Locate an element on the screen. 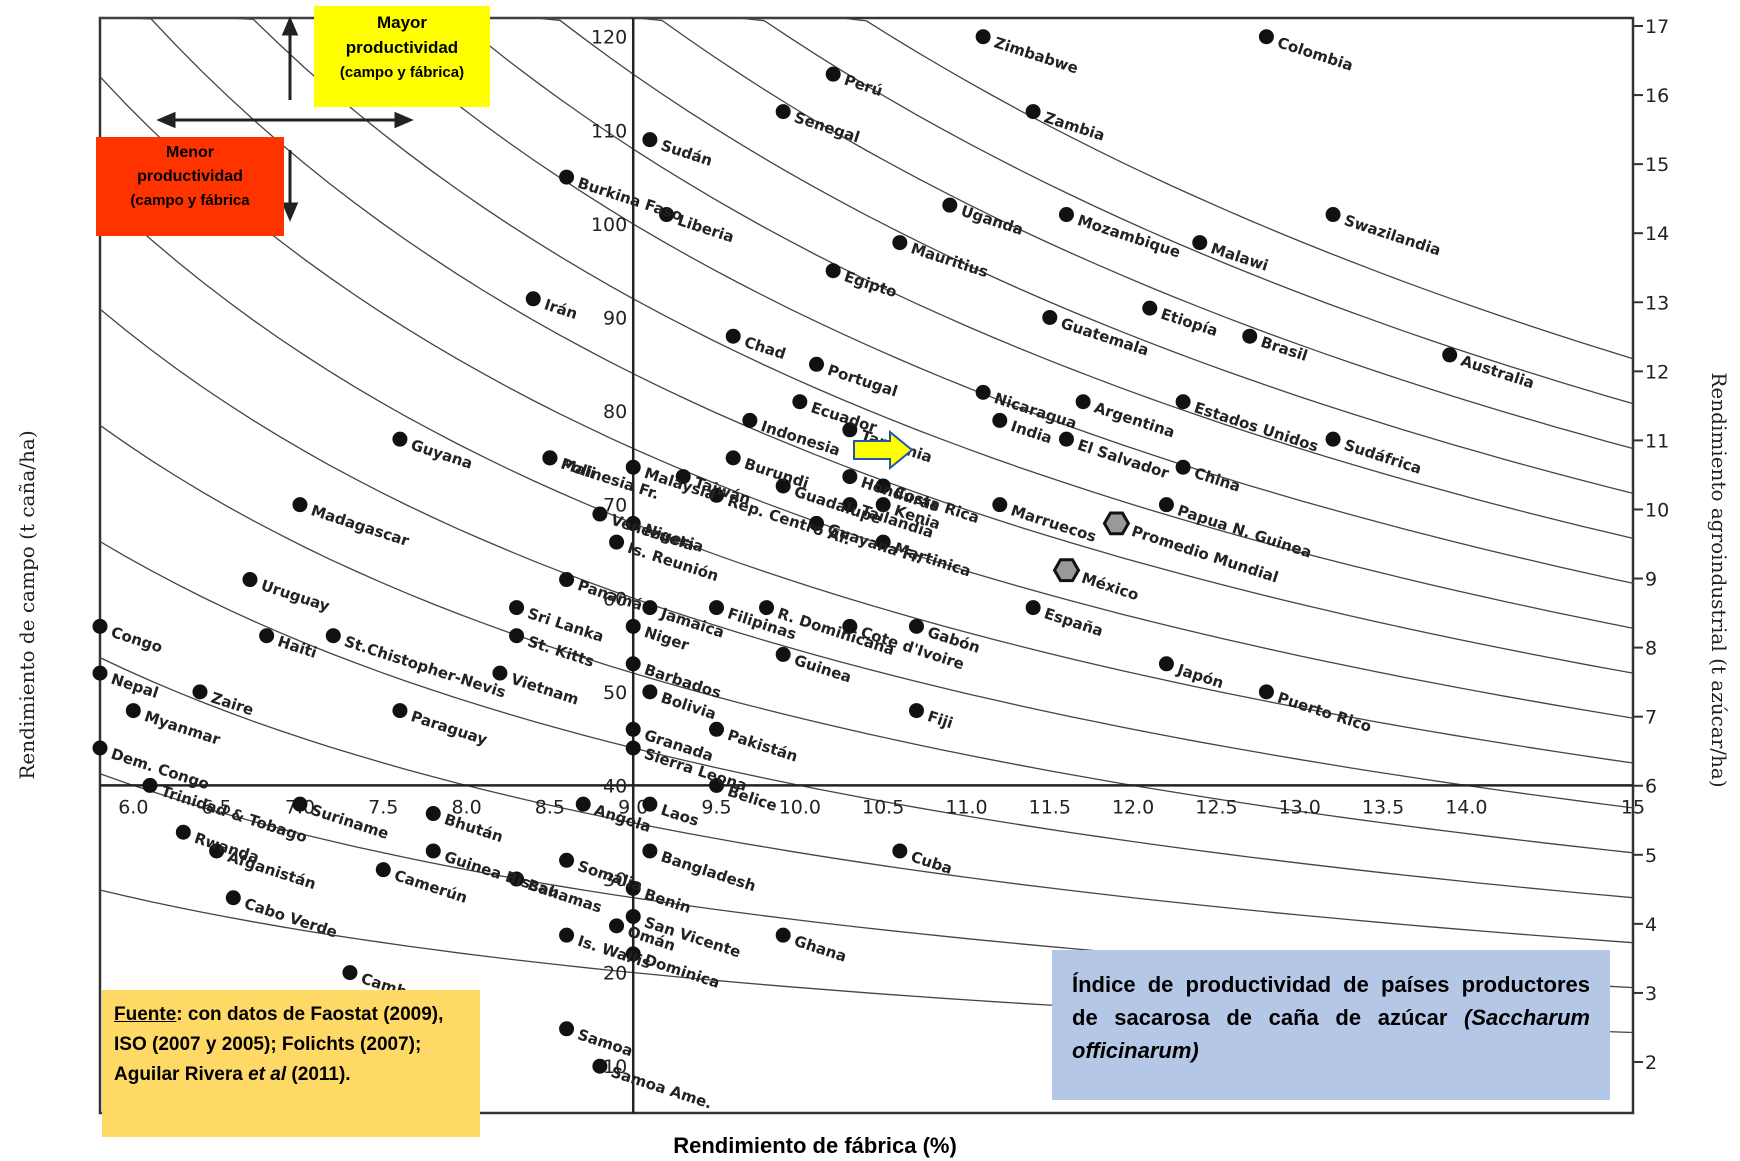 The height and width of the screenshot is (1161, 1740). x-tick-label: 14.0 is located at coordinates (1466, 807).